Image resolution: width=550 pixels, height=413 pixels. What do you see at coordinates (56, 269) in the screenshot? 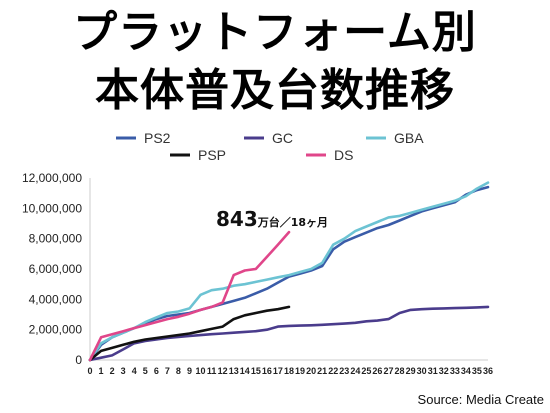
I see `y-tick-label: 6,000,000` at bounding box center [56, 269].